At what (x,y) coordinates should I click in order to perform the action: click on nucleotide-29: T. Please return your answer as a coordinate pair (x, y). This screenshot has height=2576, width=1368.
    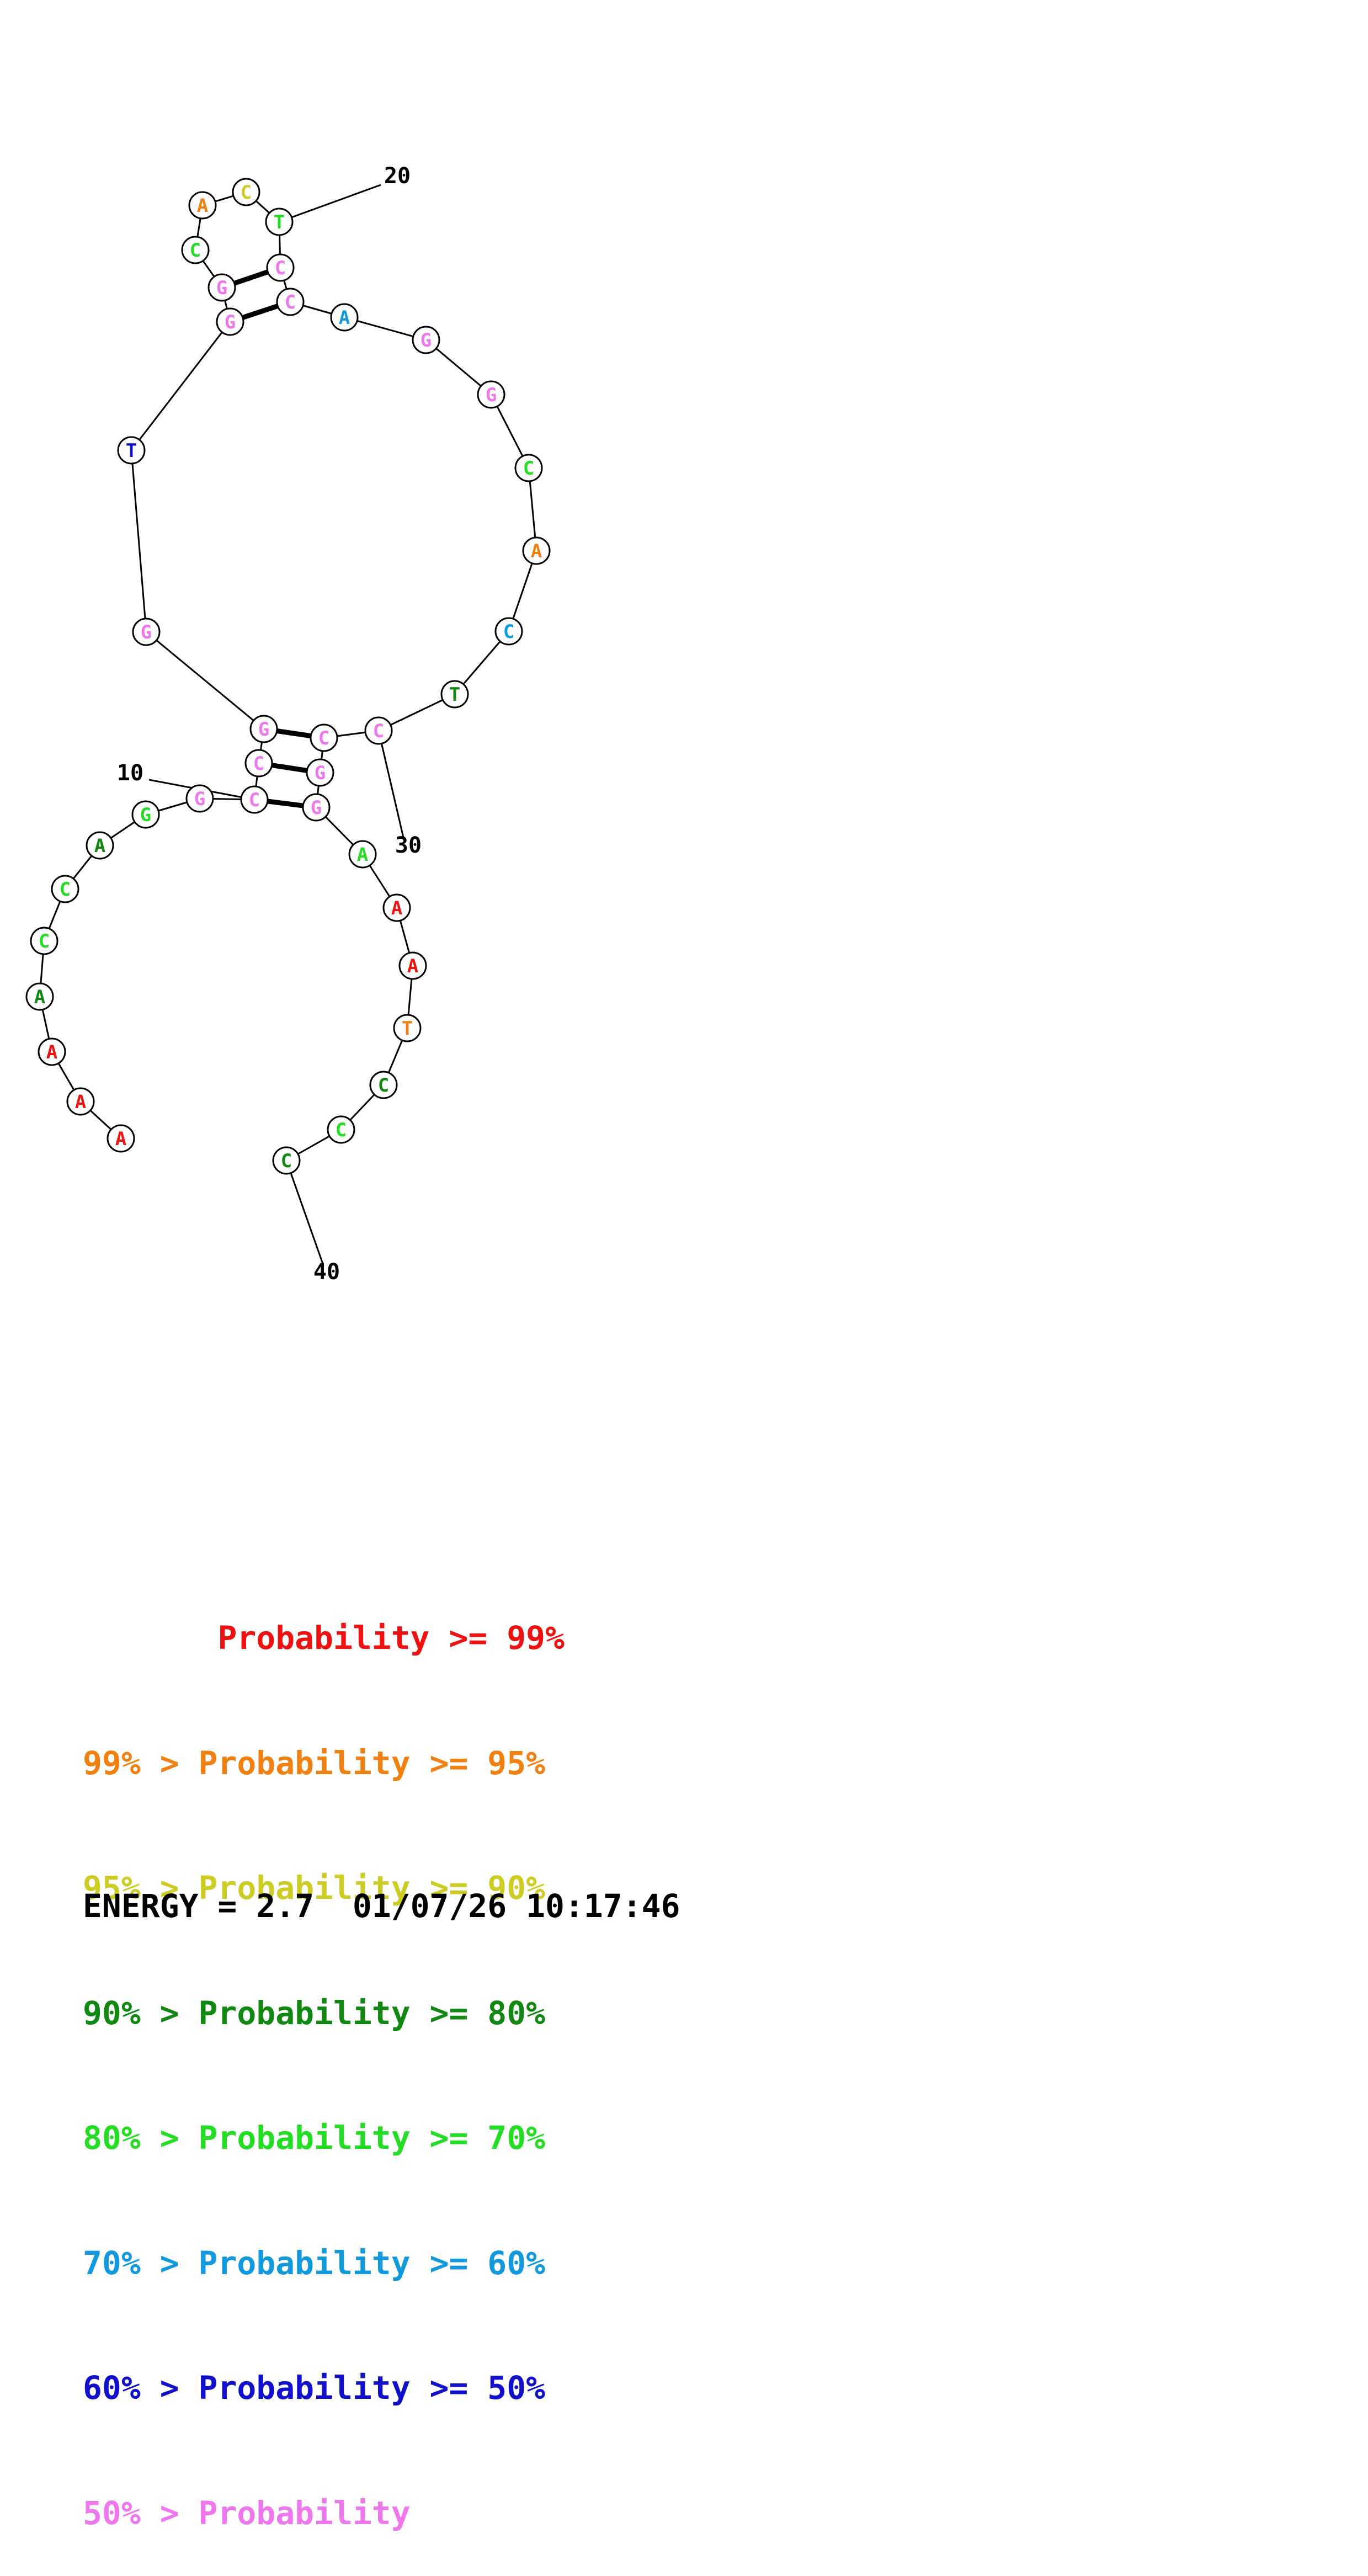
    Looking at the image, I should click on (455, 694).